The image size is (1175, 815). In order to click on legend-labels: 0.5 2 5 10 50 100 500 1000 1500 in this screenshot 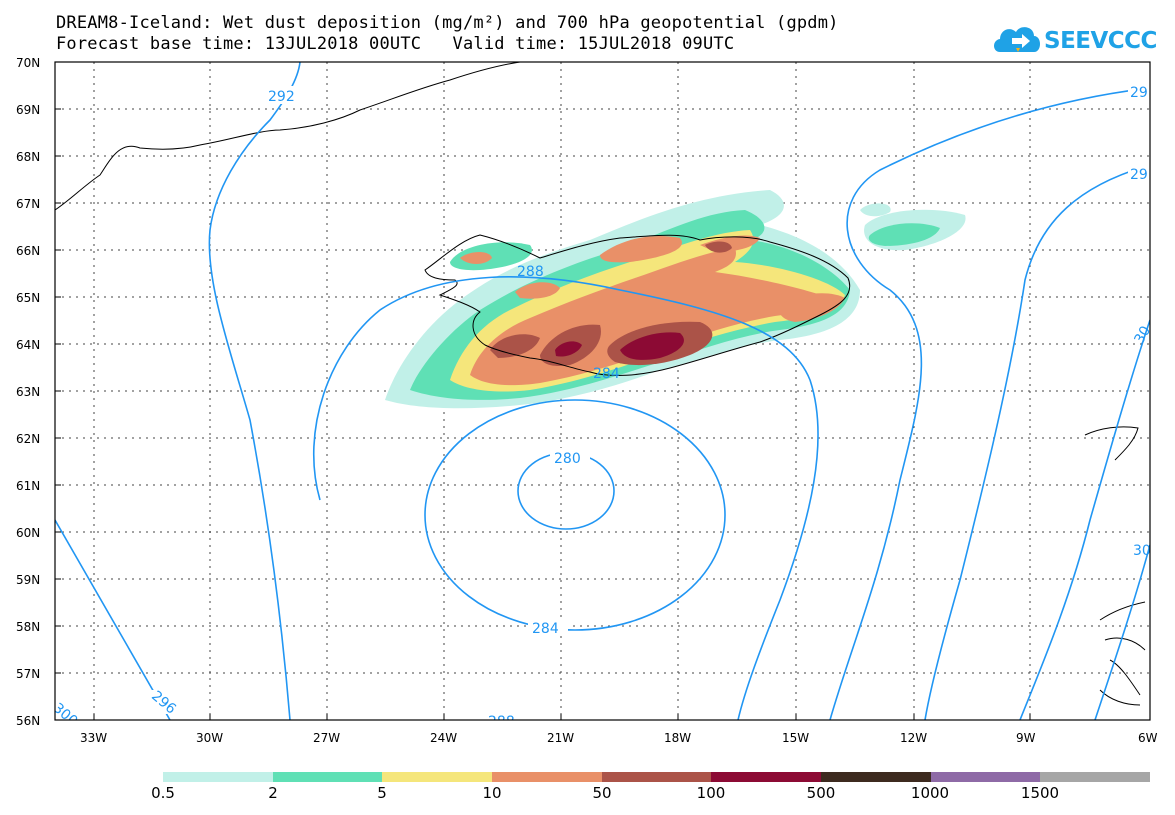, I will do `click(587, 794)`.